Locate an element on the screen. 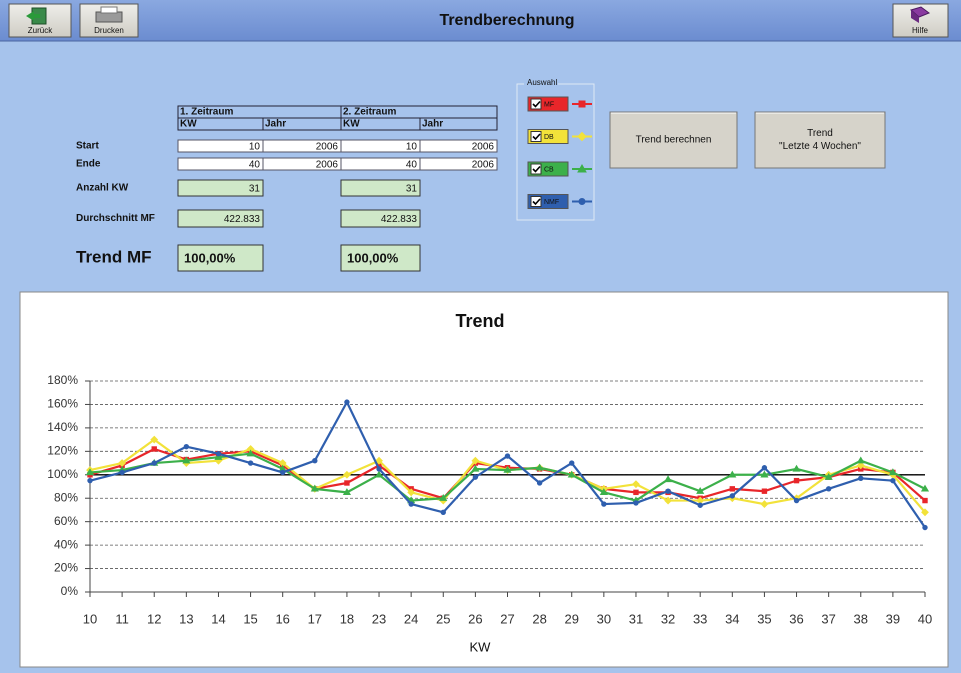 The image size is (961, 673). paper-icon is located at coordinates (109, 10).